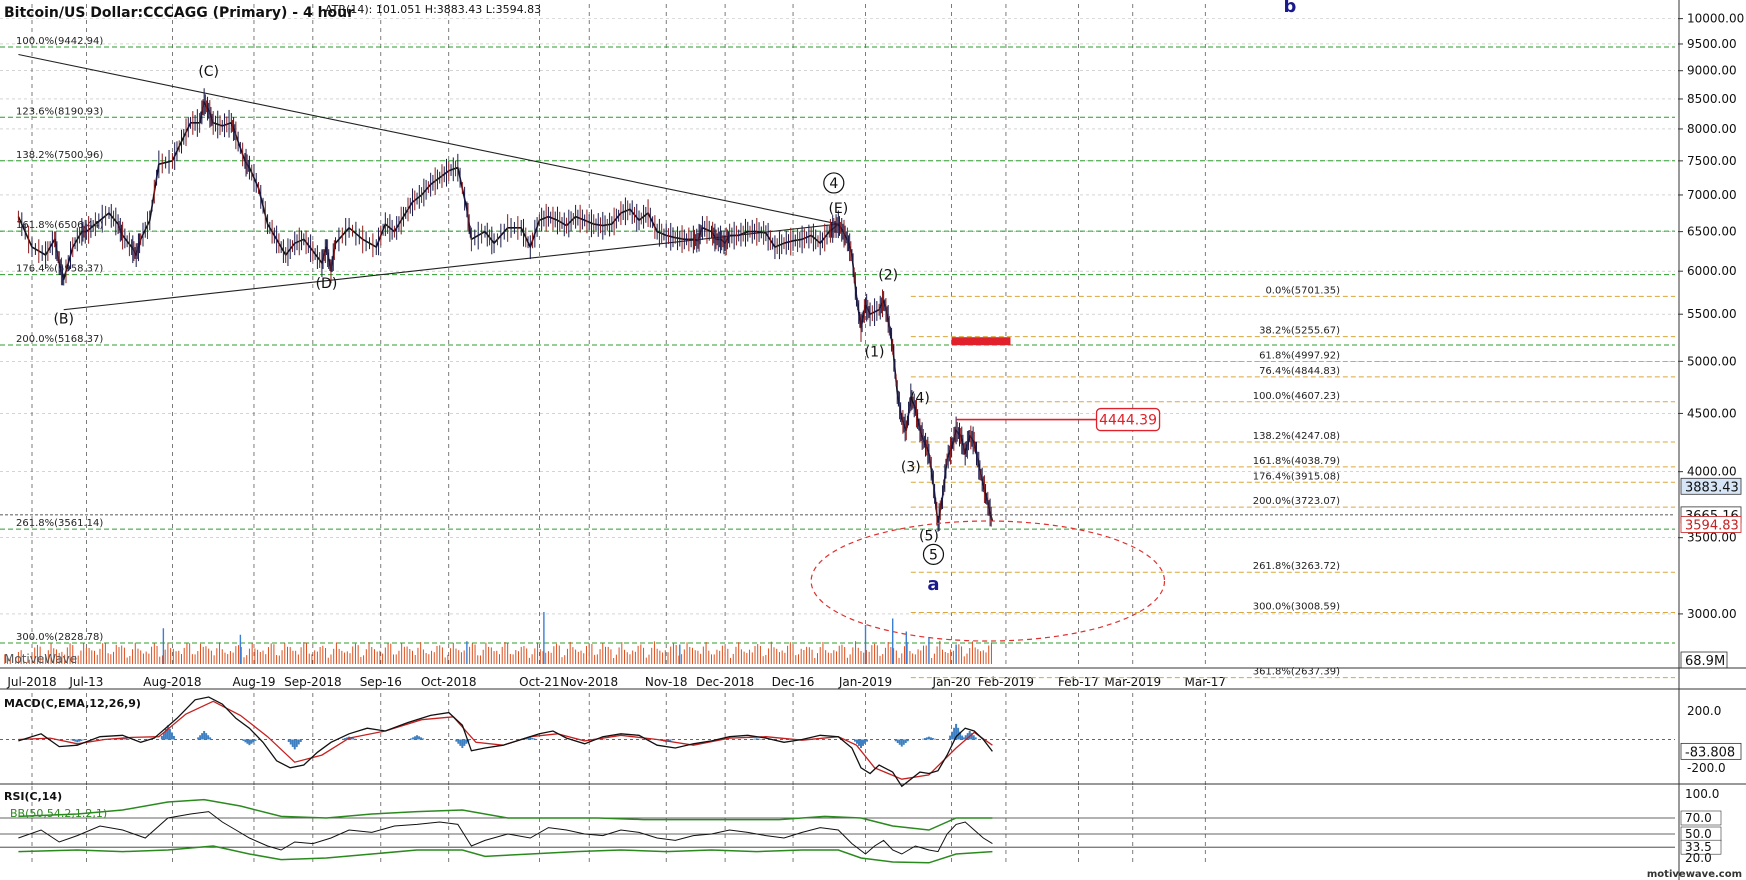 The image size is (1746, 880). Describe the element at coordinates (1006, 682) in the screenshot. I see `x-tick-label: Feb-2019` at that location.